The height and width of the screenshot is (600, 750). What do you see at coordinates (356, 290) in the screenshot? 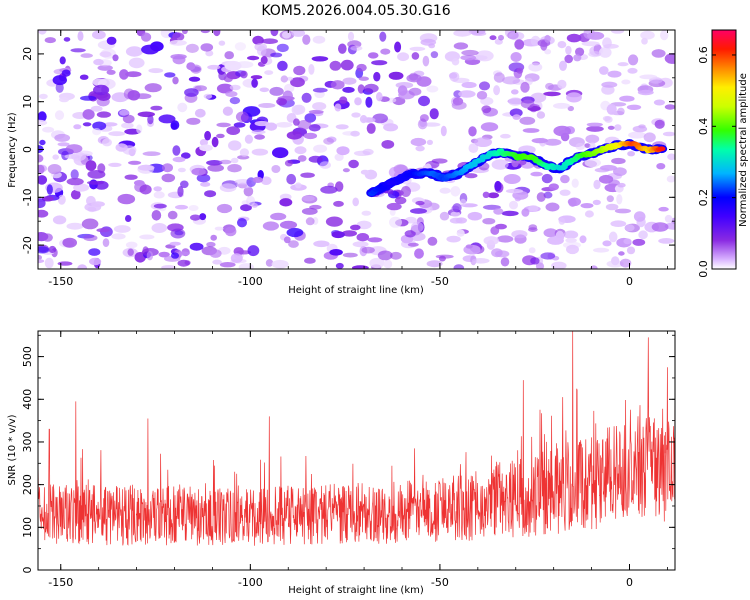
I see `spectrogram-x-label: Height of straight line (km)` at bounding box center [356, 290].